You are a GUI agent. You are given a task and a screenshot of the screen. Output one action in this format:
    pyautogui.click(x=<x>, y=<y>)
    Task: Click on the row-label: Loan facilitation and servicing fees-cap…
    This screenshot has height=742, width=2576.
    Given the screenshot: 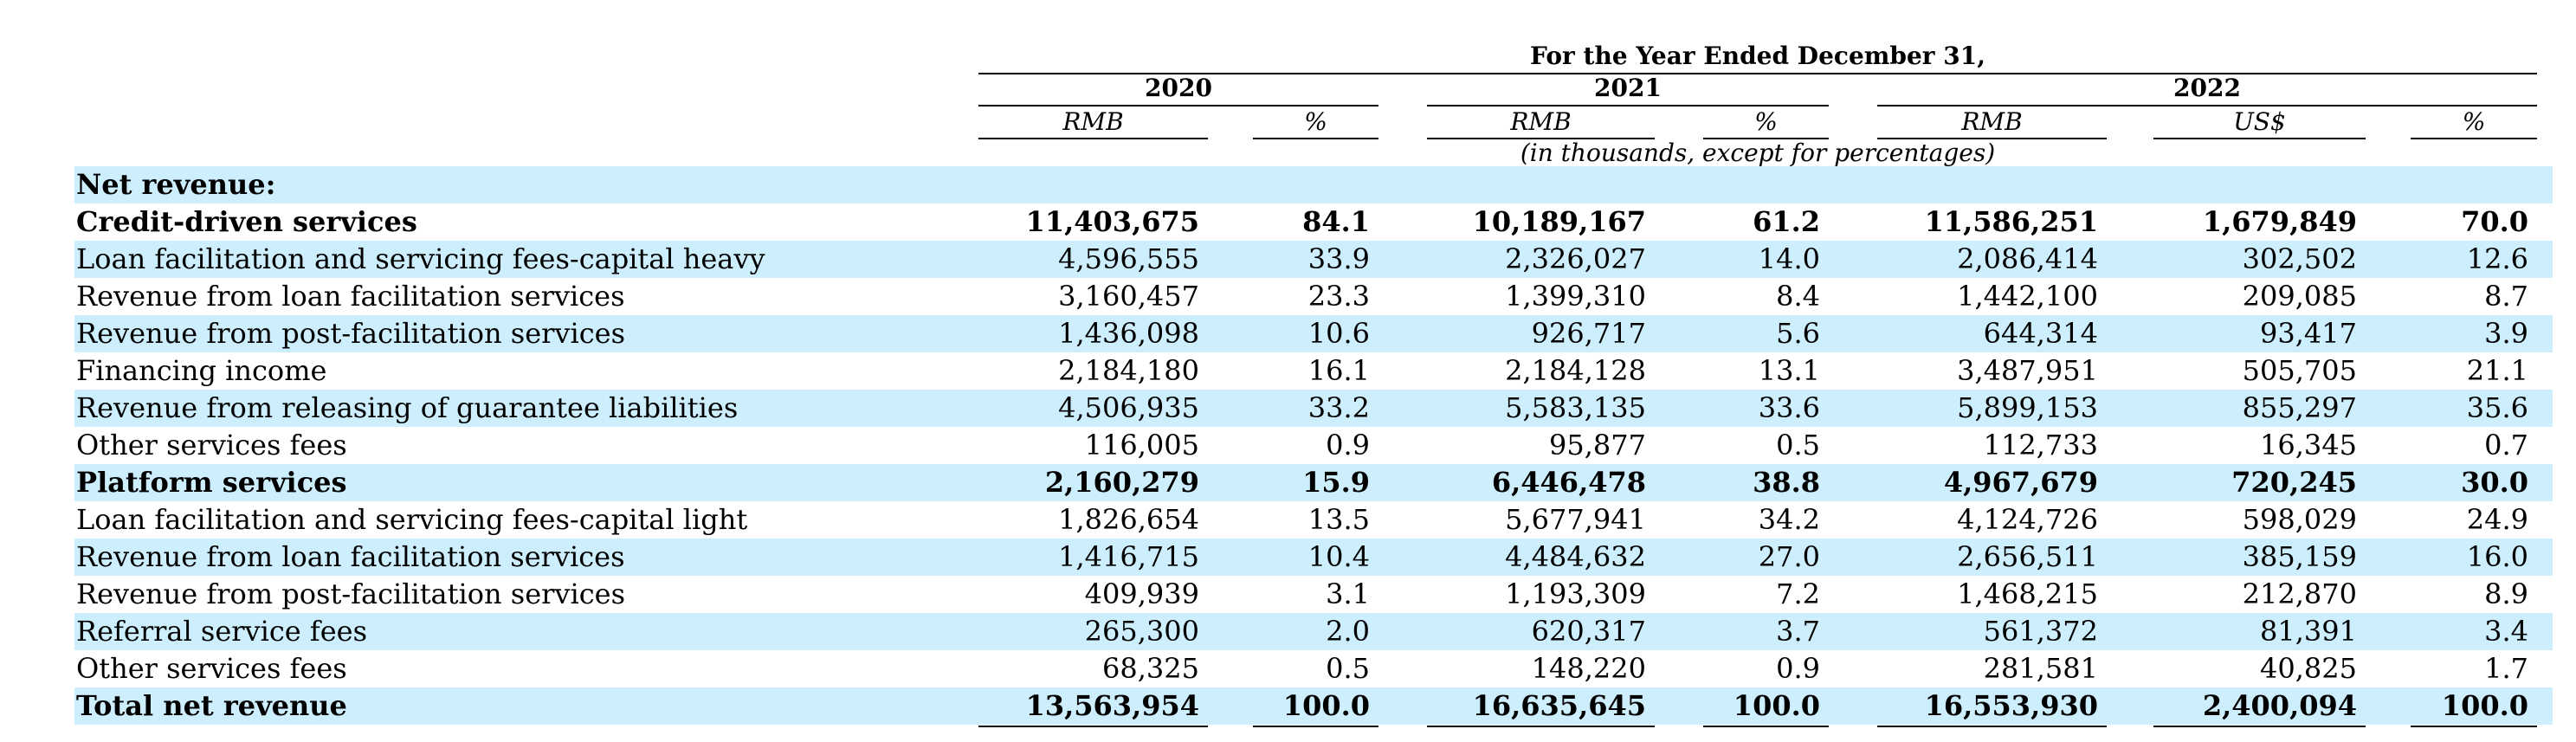 What is the action you would take?
    pyautogui.click(x=412, y=519)
    